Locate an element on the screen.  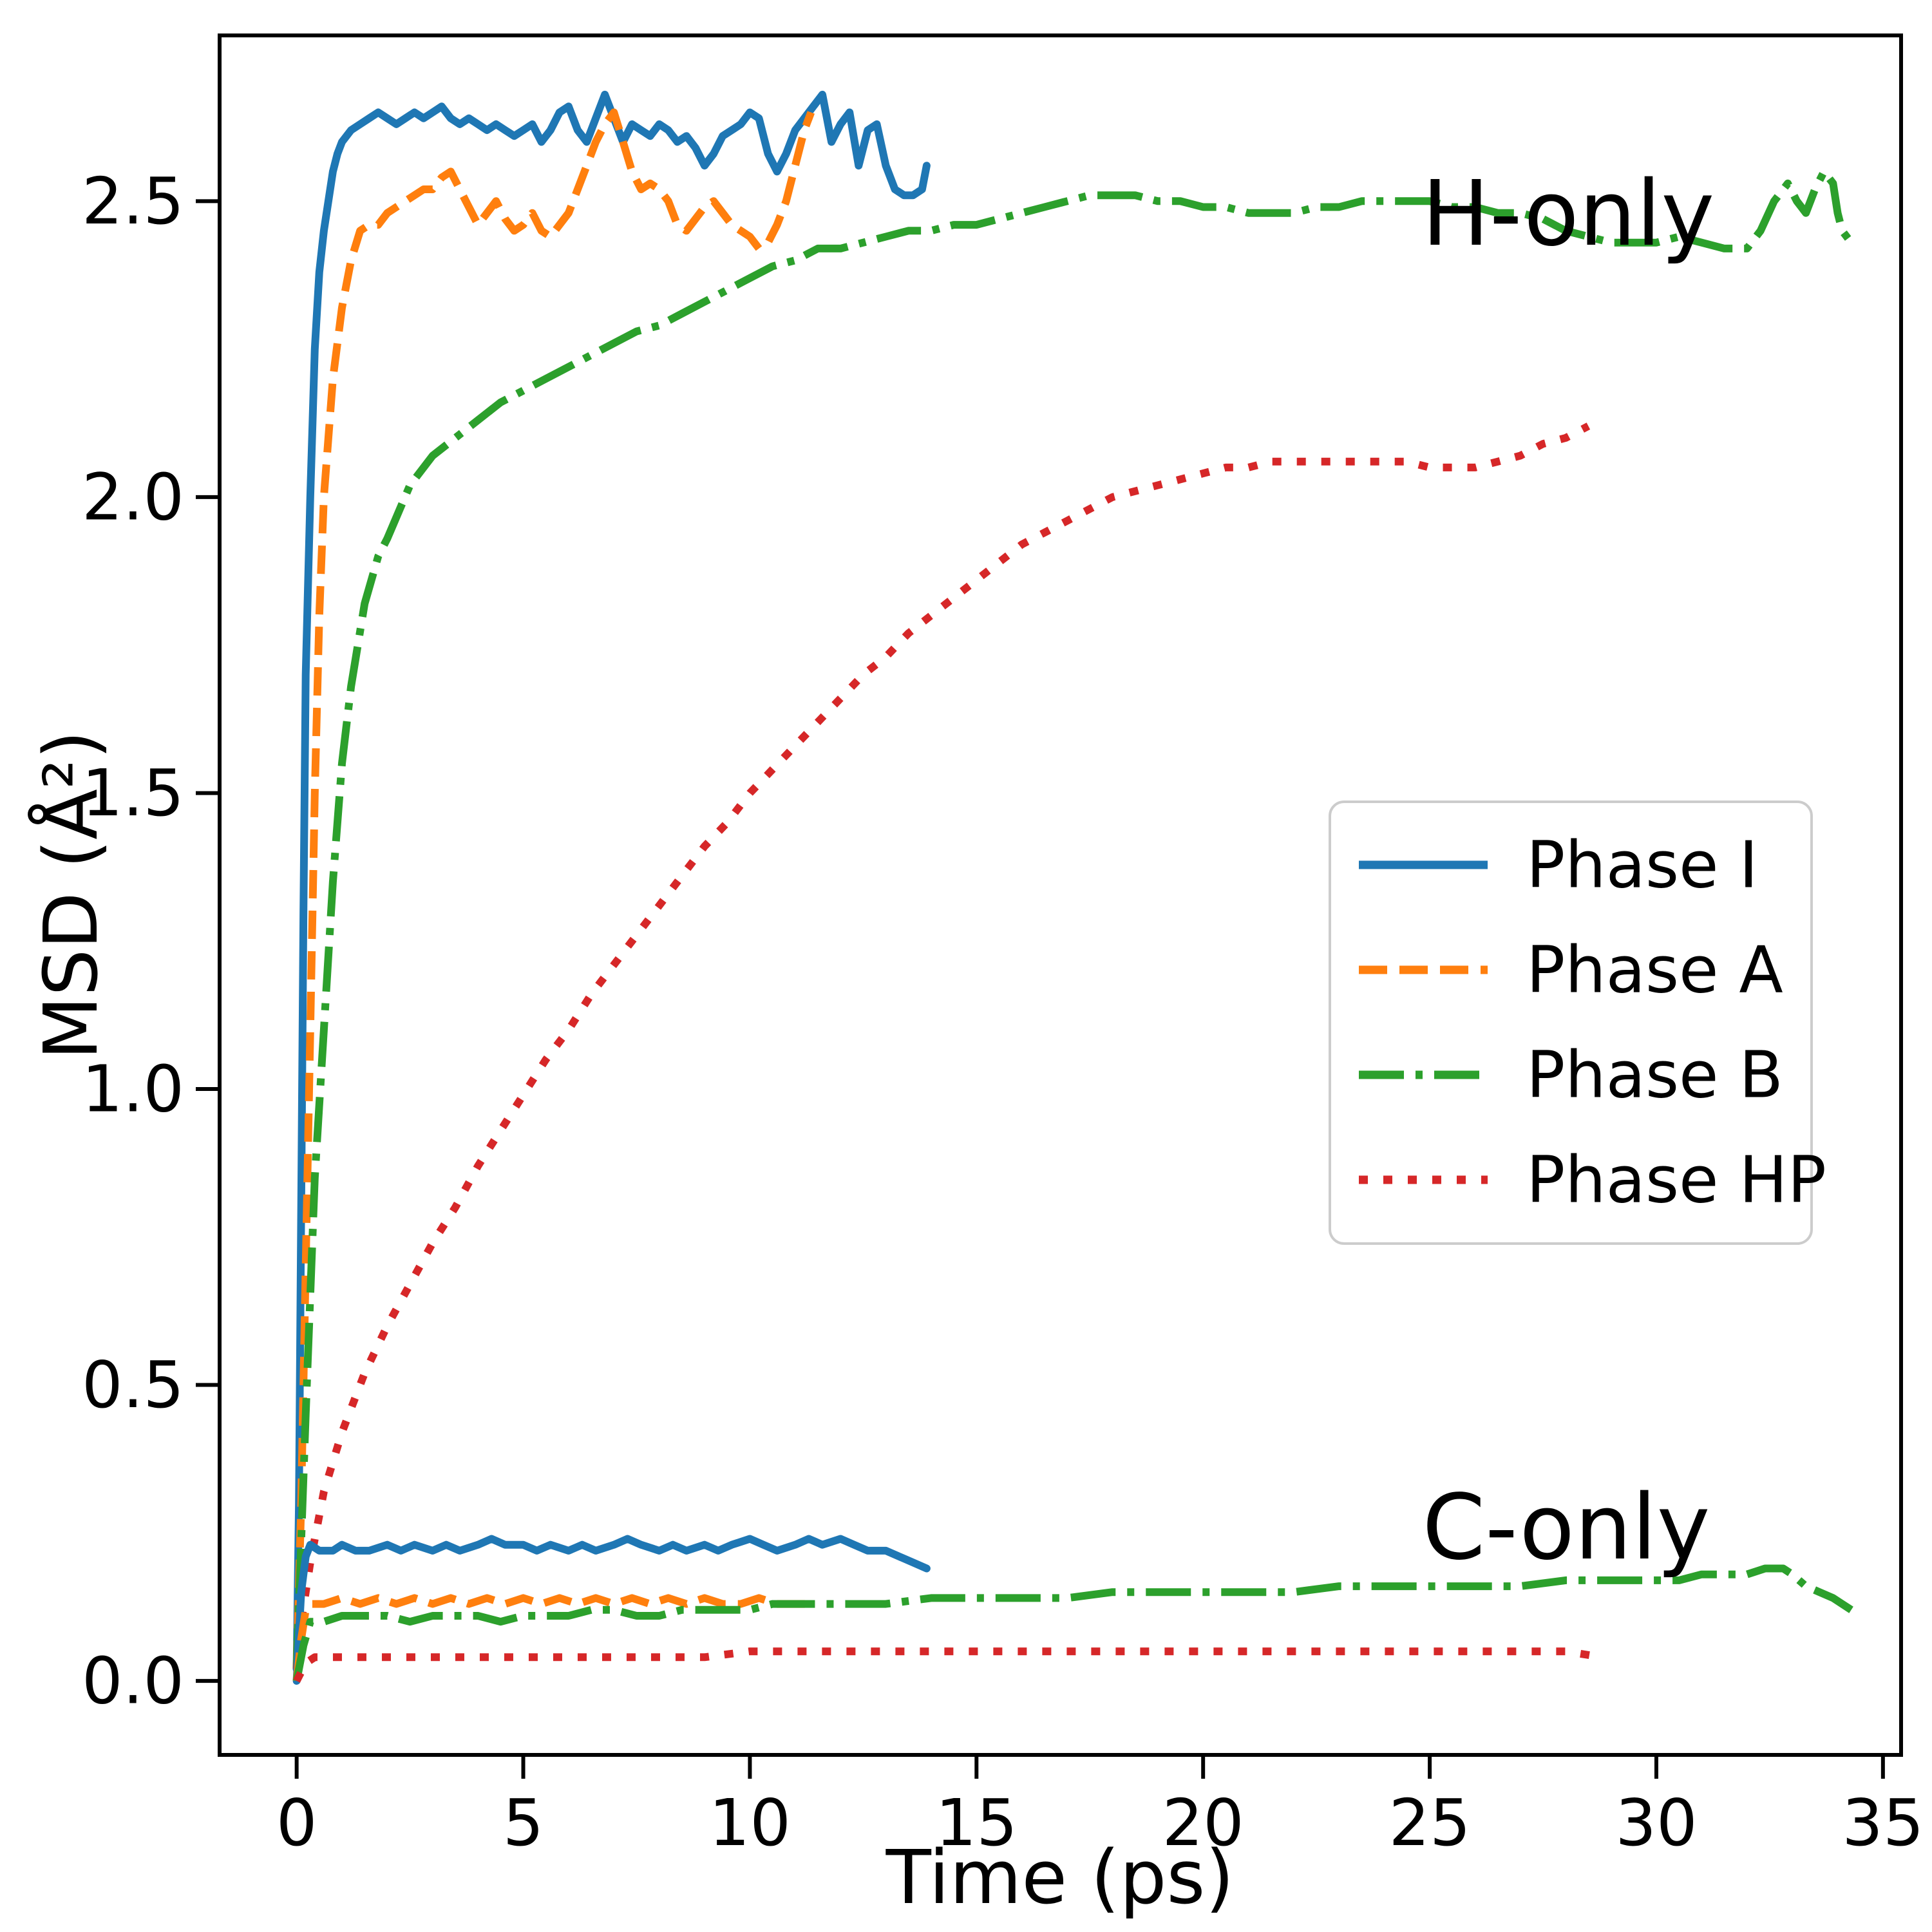
series-line-phase-hp-c-only is located at coordinates (948, 1665).